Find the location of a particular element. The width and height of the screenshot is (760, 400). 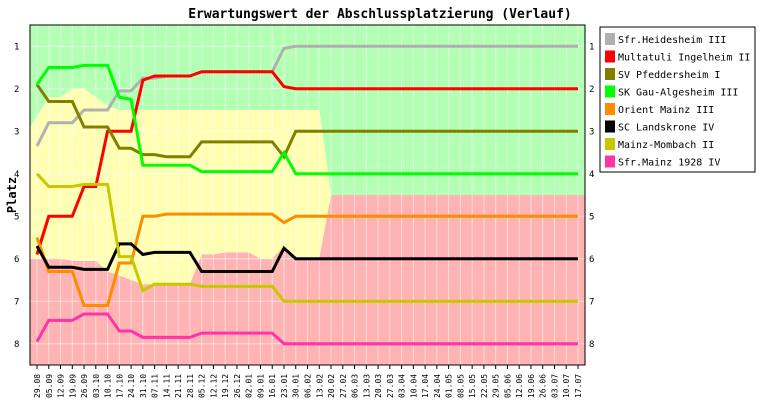

legend-label: Mainz-Mombach II is located at coordinates (666, 145).